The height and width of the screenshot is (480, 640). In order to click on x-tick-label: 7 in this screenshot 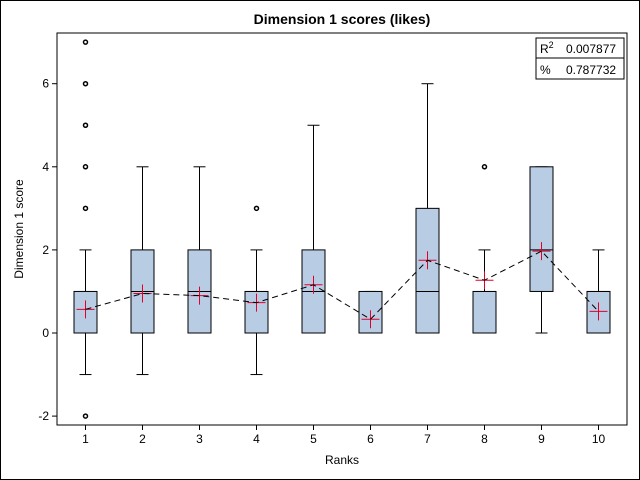, I will do `click(427, 439)`.